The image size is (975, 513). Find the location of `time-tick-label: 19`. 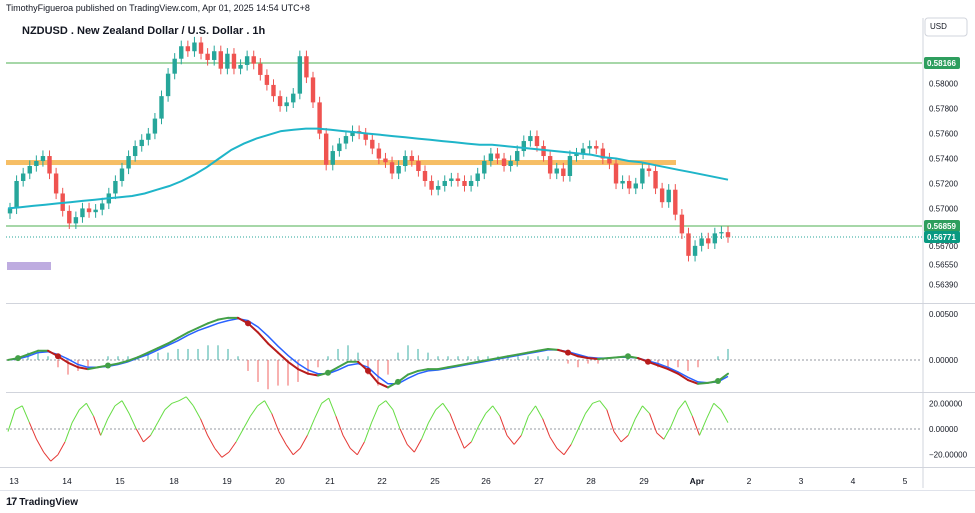

time-tick-label: 19 is located at coordinates (227, 481).